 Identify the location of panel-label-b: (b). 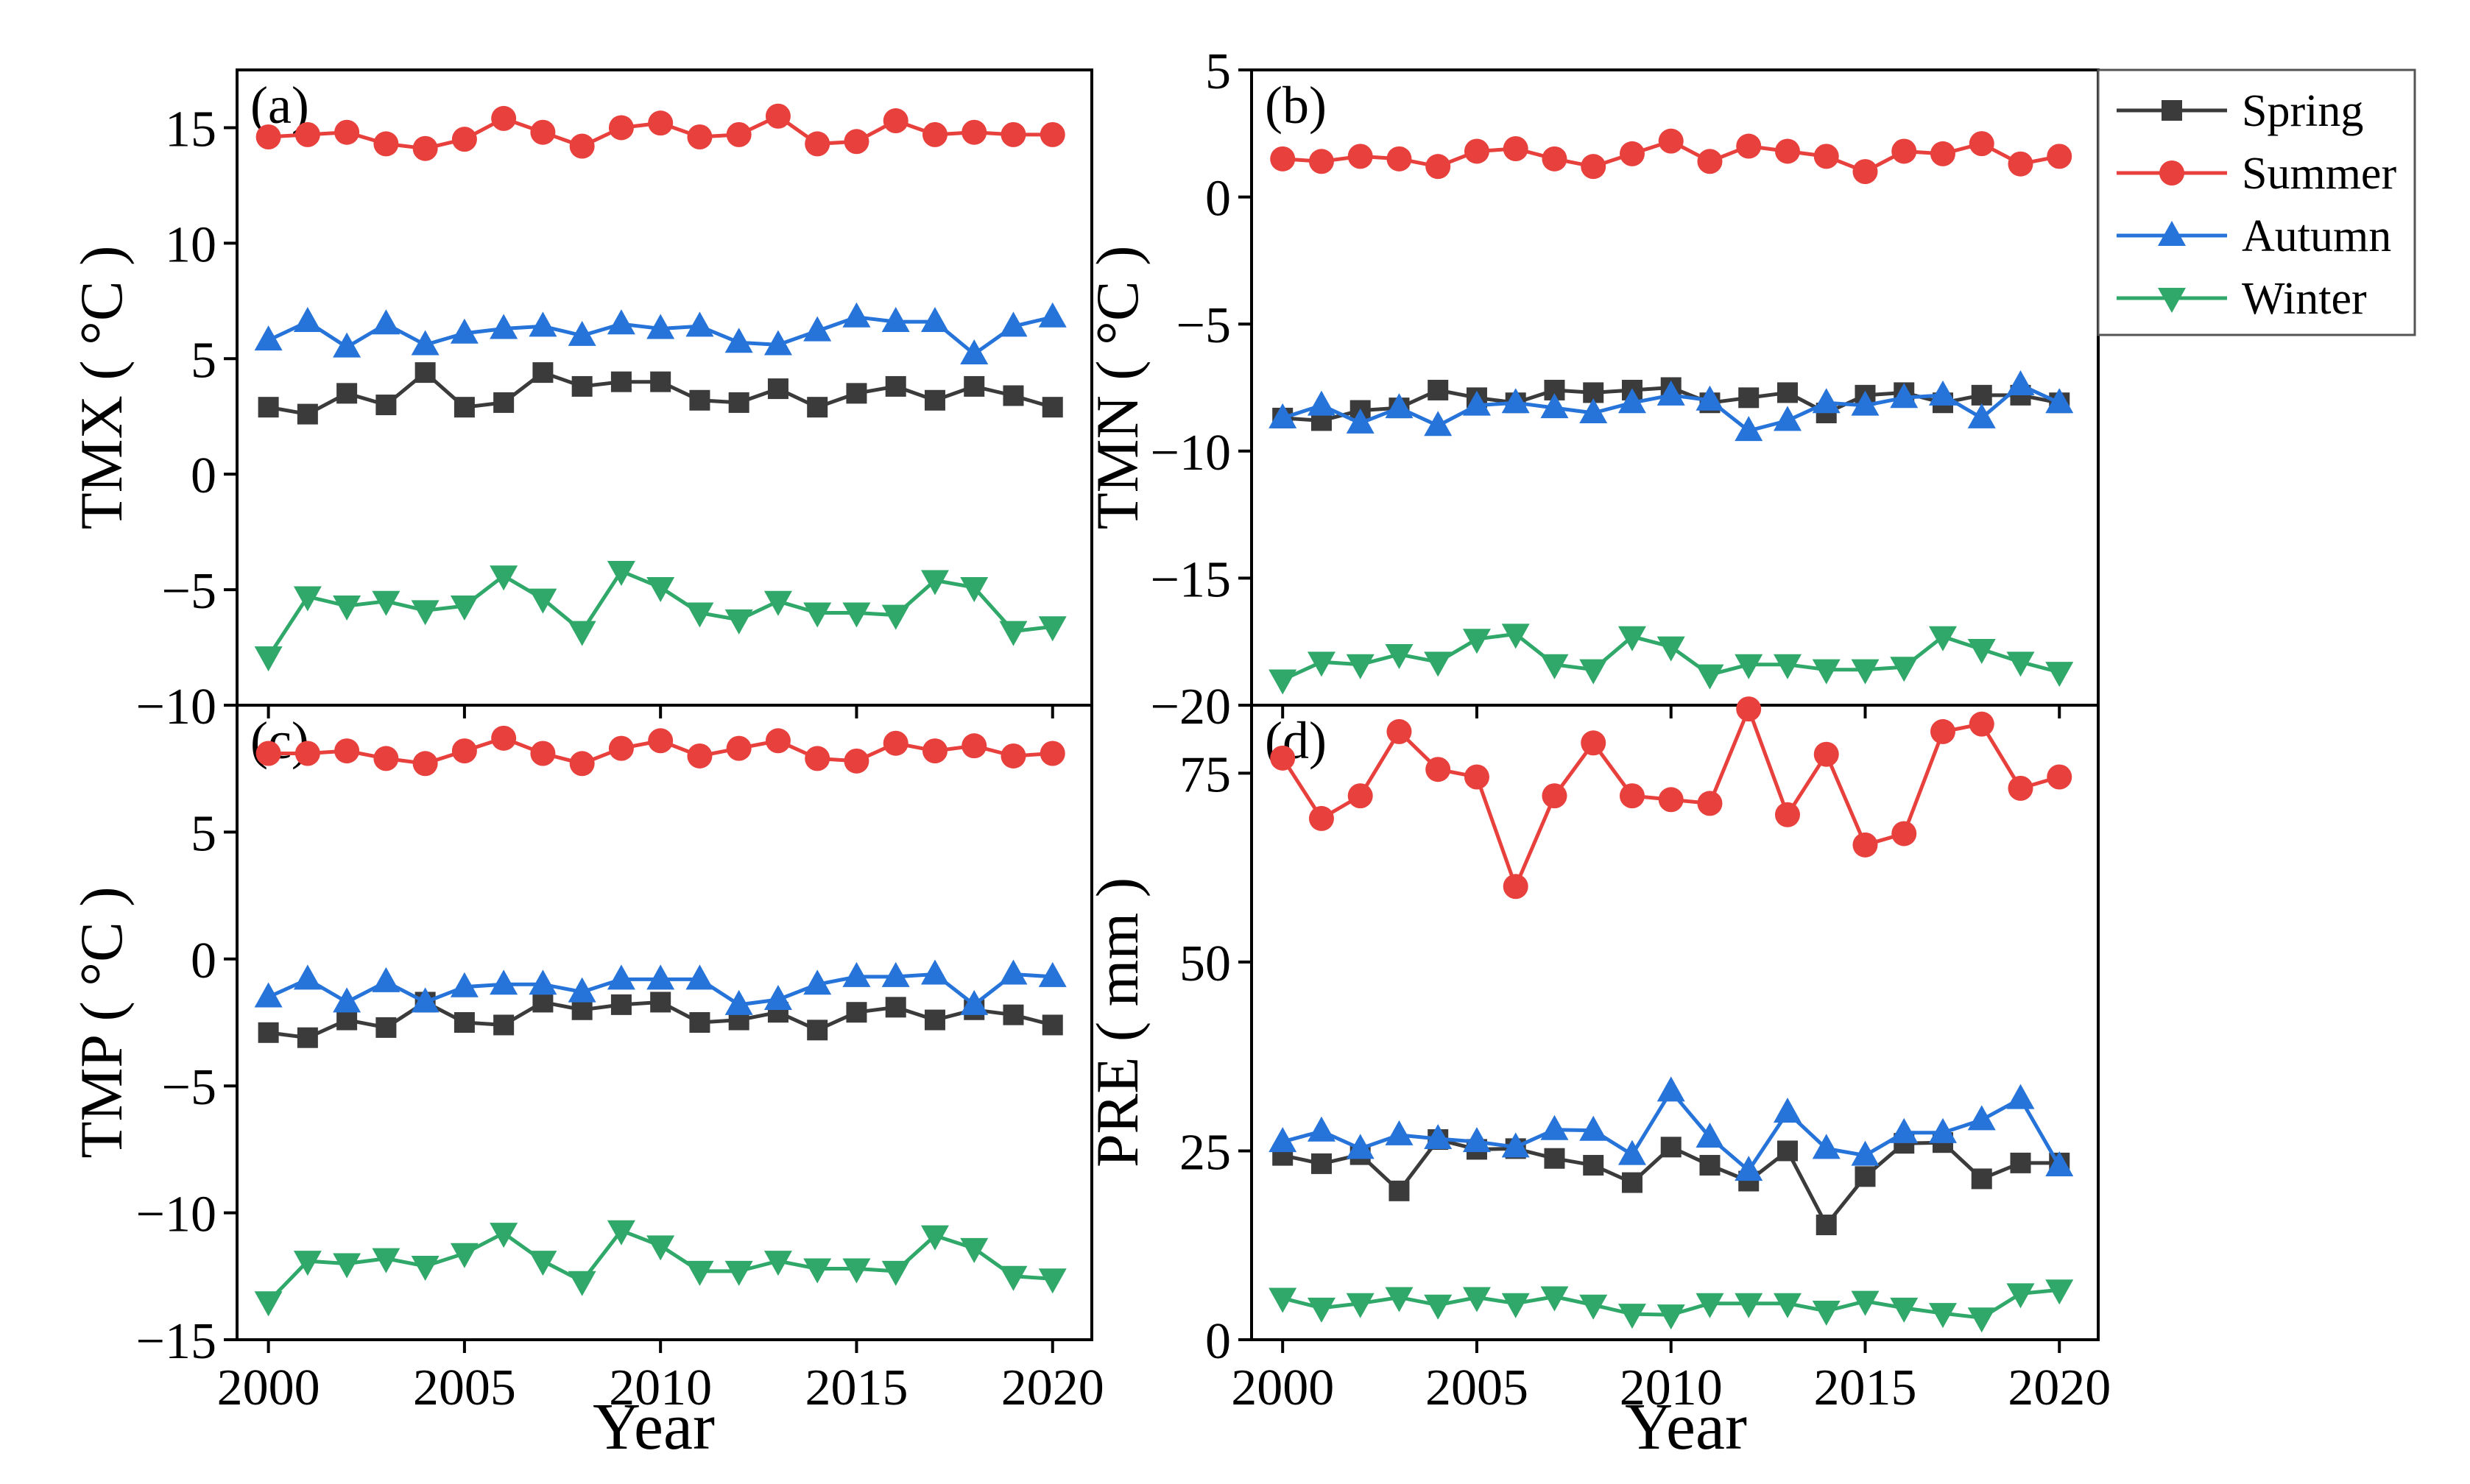
(1296, 105).